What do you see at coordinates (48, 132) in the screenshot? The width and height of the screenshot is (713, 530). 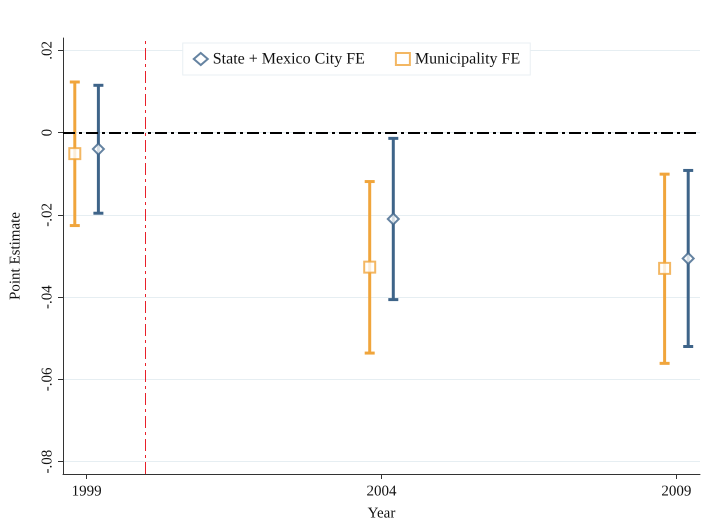 I see `y-tick-label: 0` at bounding box center [48, 132].